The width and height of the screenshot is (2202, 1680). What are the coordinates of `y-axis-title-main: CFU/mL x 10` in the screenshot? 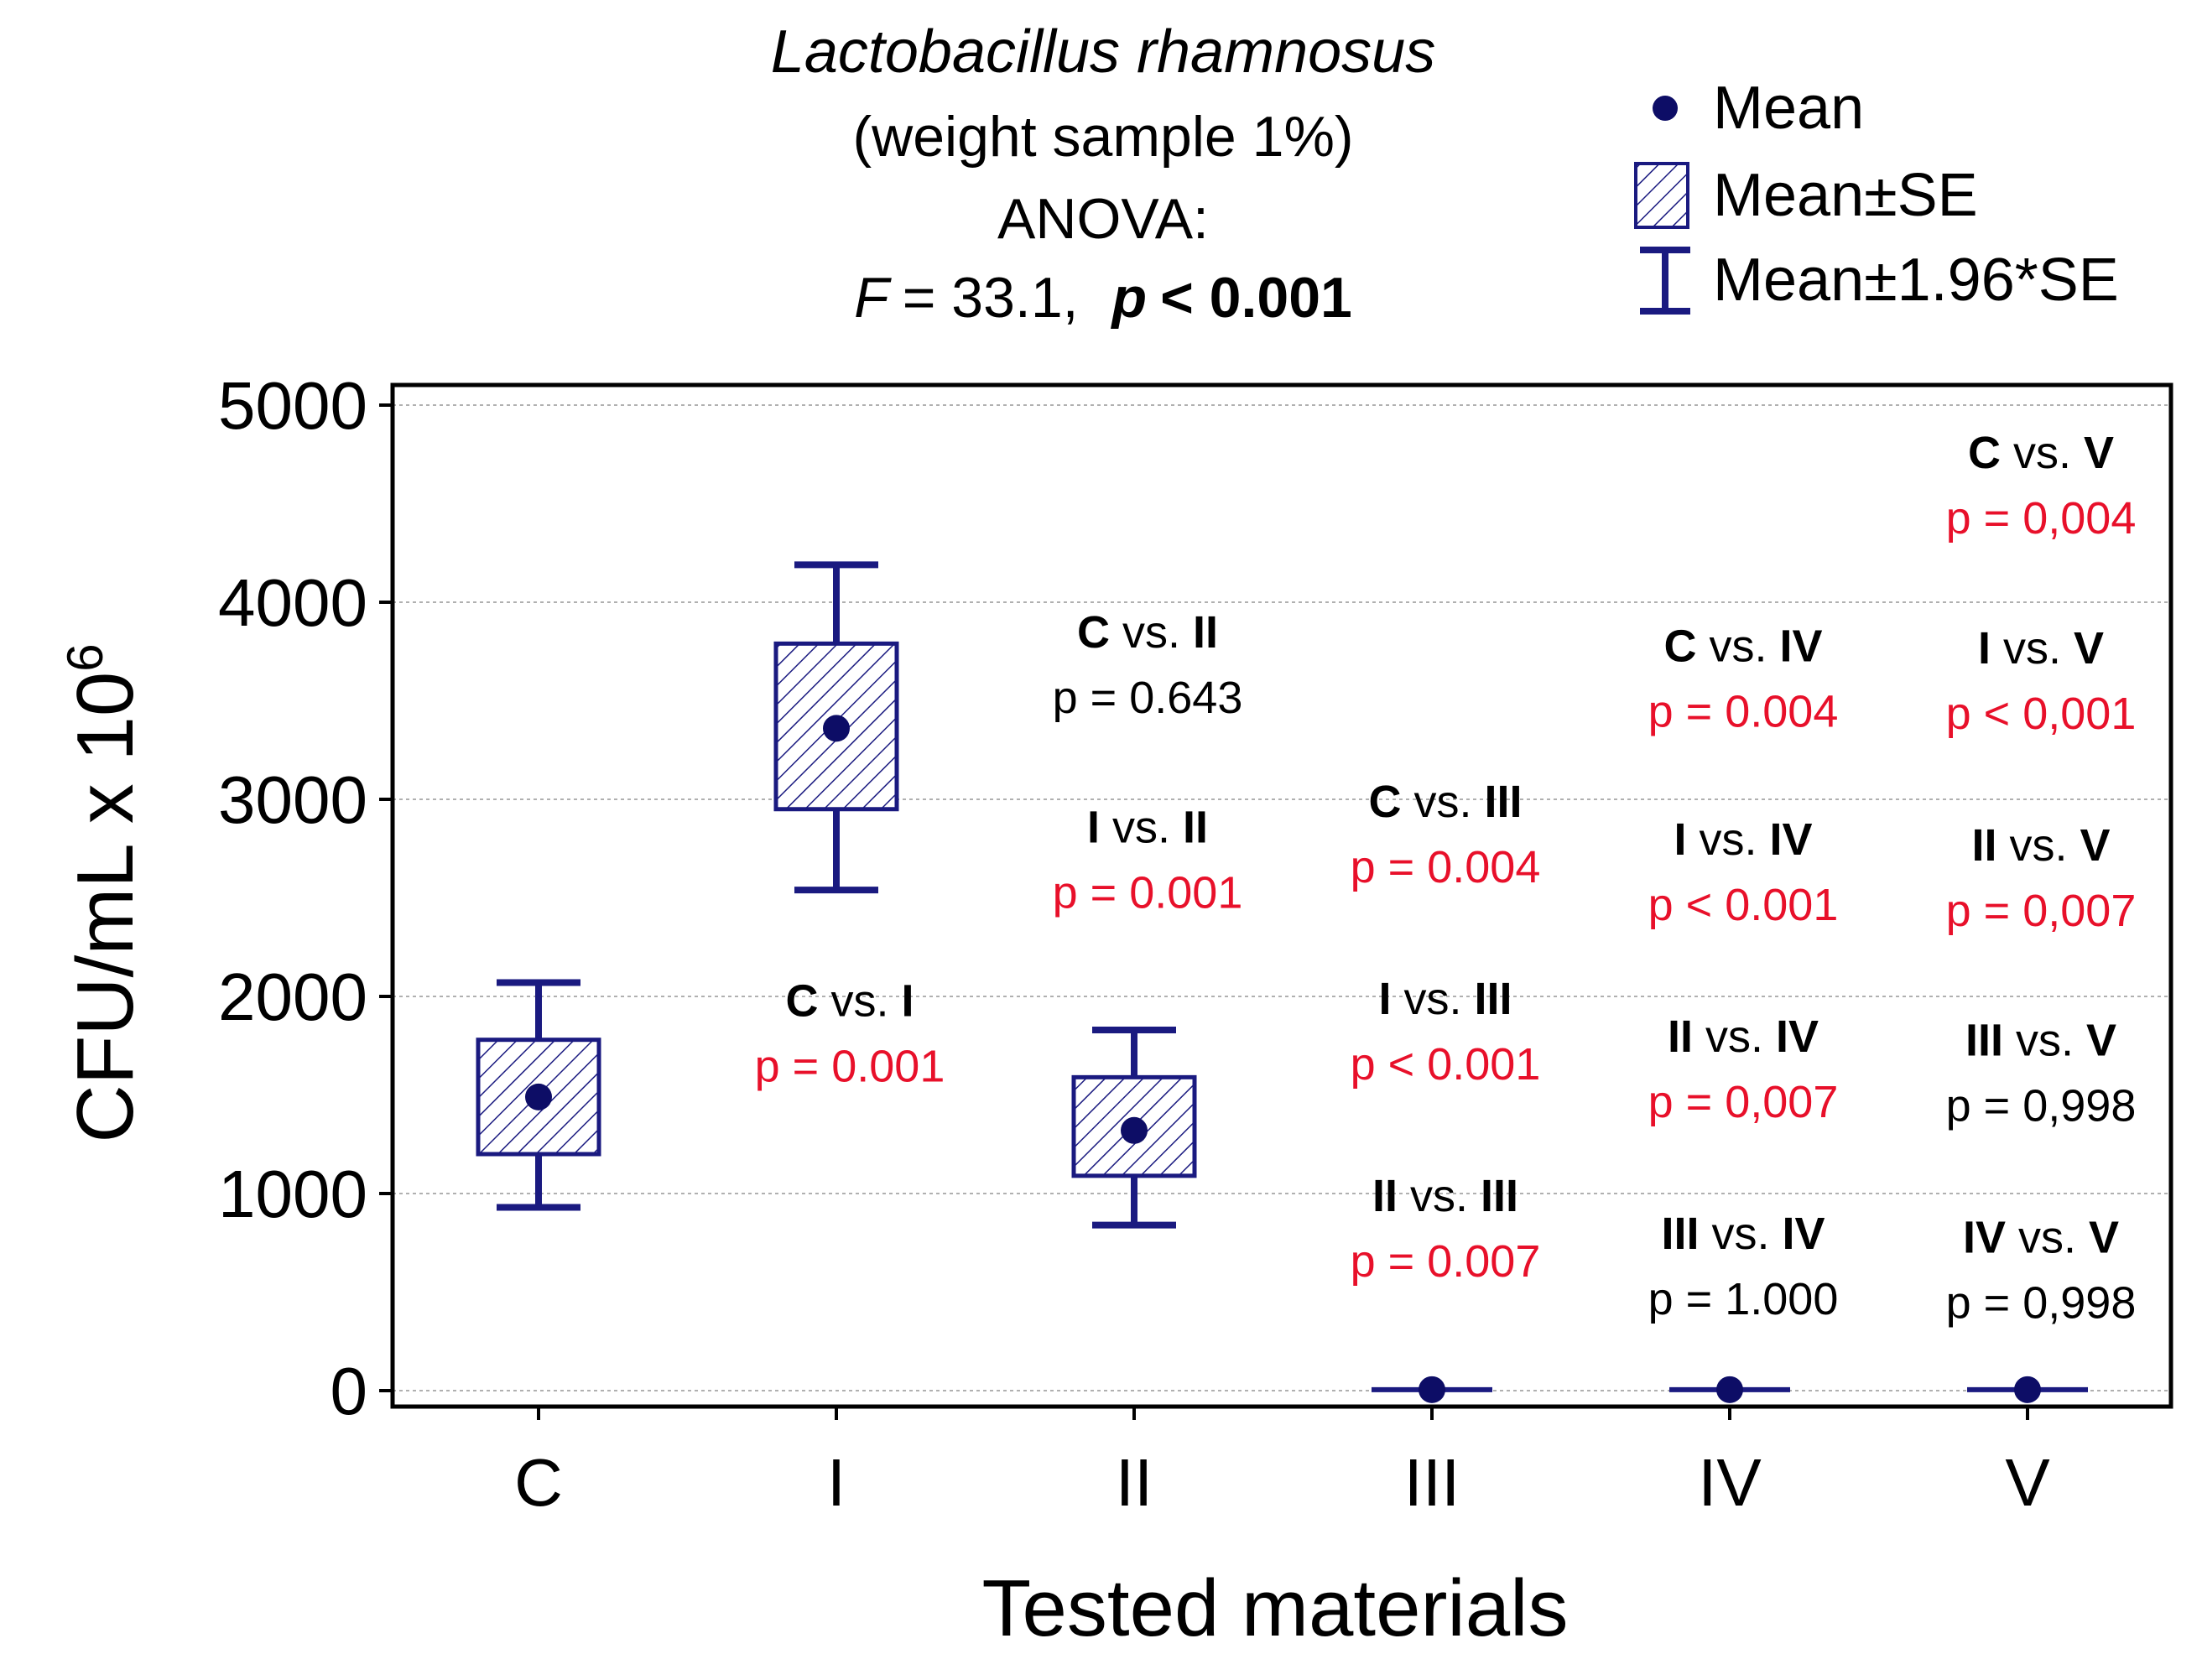 It's located at (105, 908).